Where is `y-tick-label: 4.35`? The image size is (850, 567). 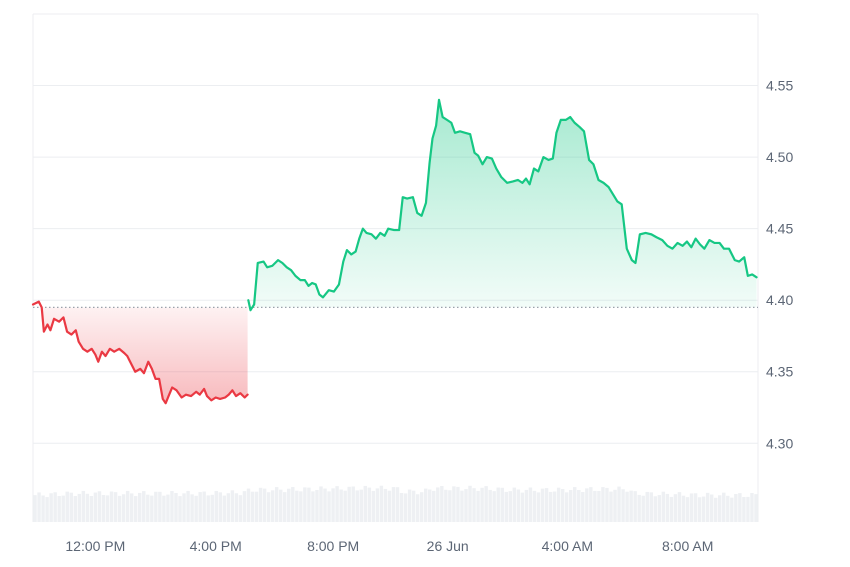 y-tick-label: 4.35 is located at coordinates (779, 372).